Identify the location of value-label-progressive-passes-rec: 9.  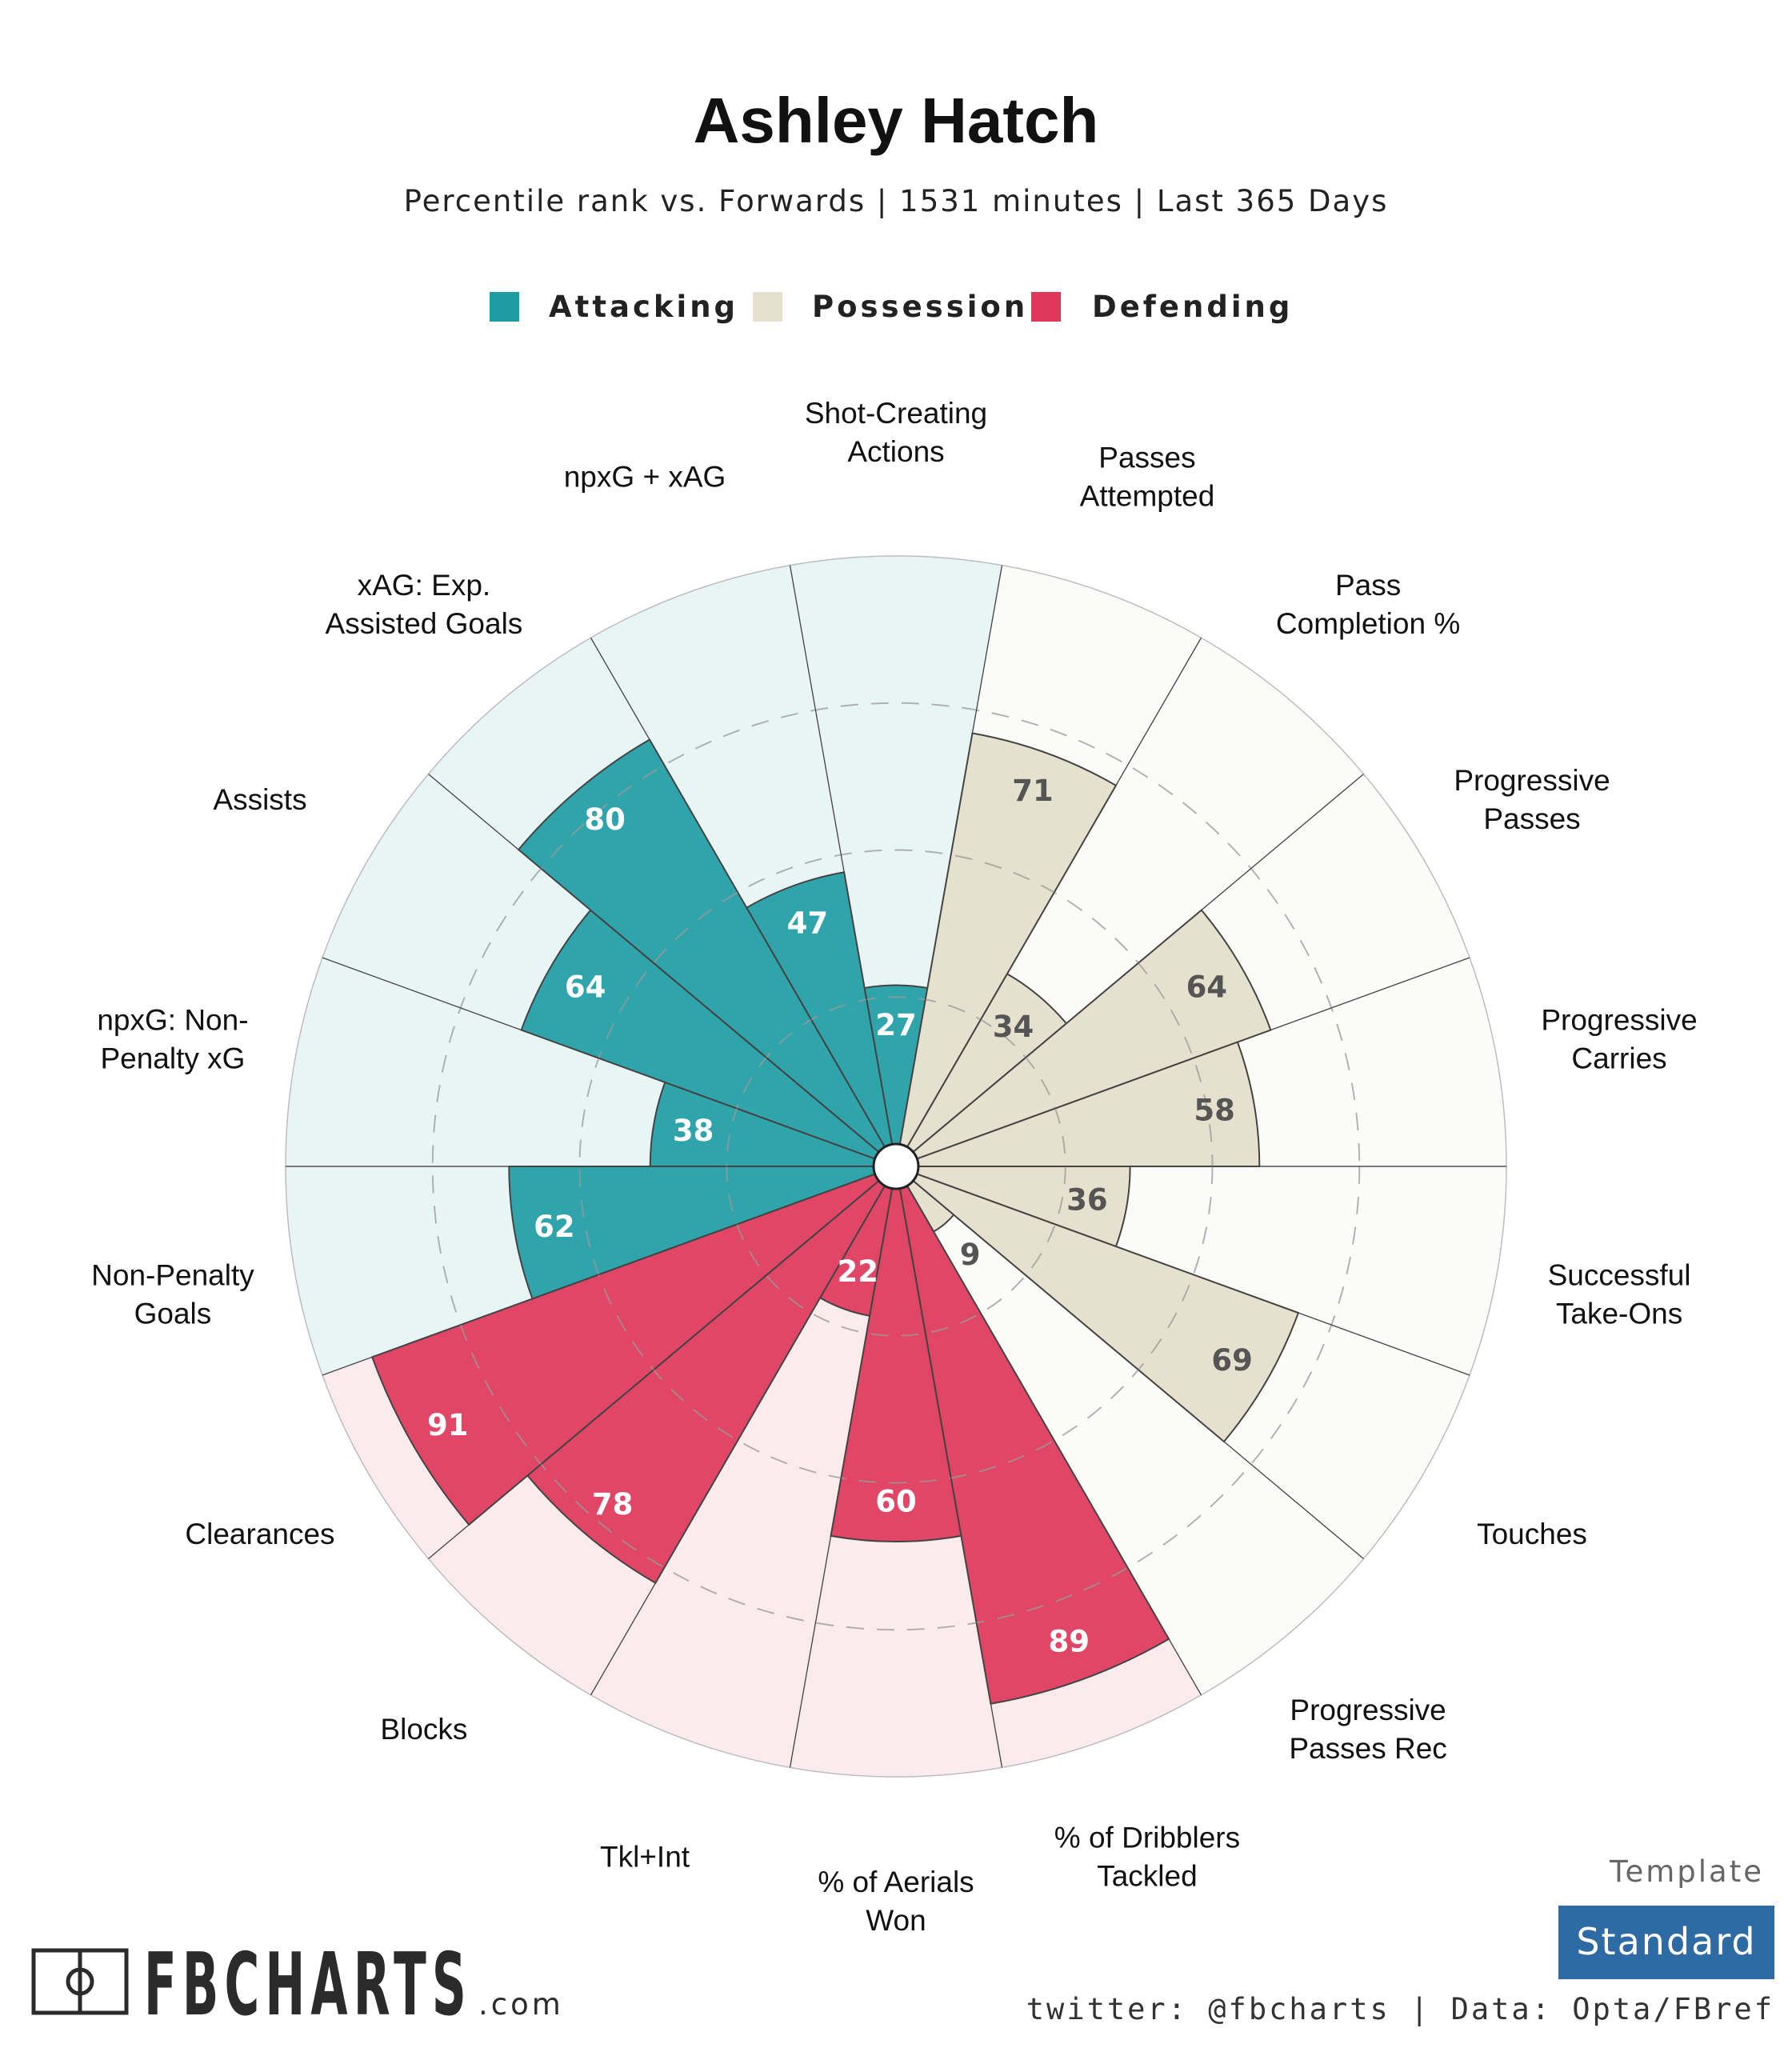
(970, 1255).